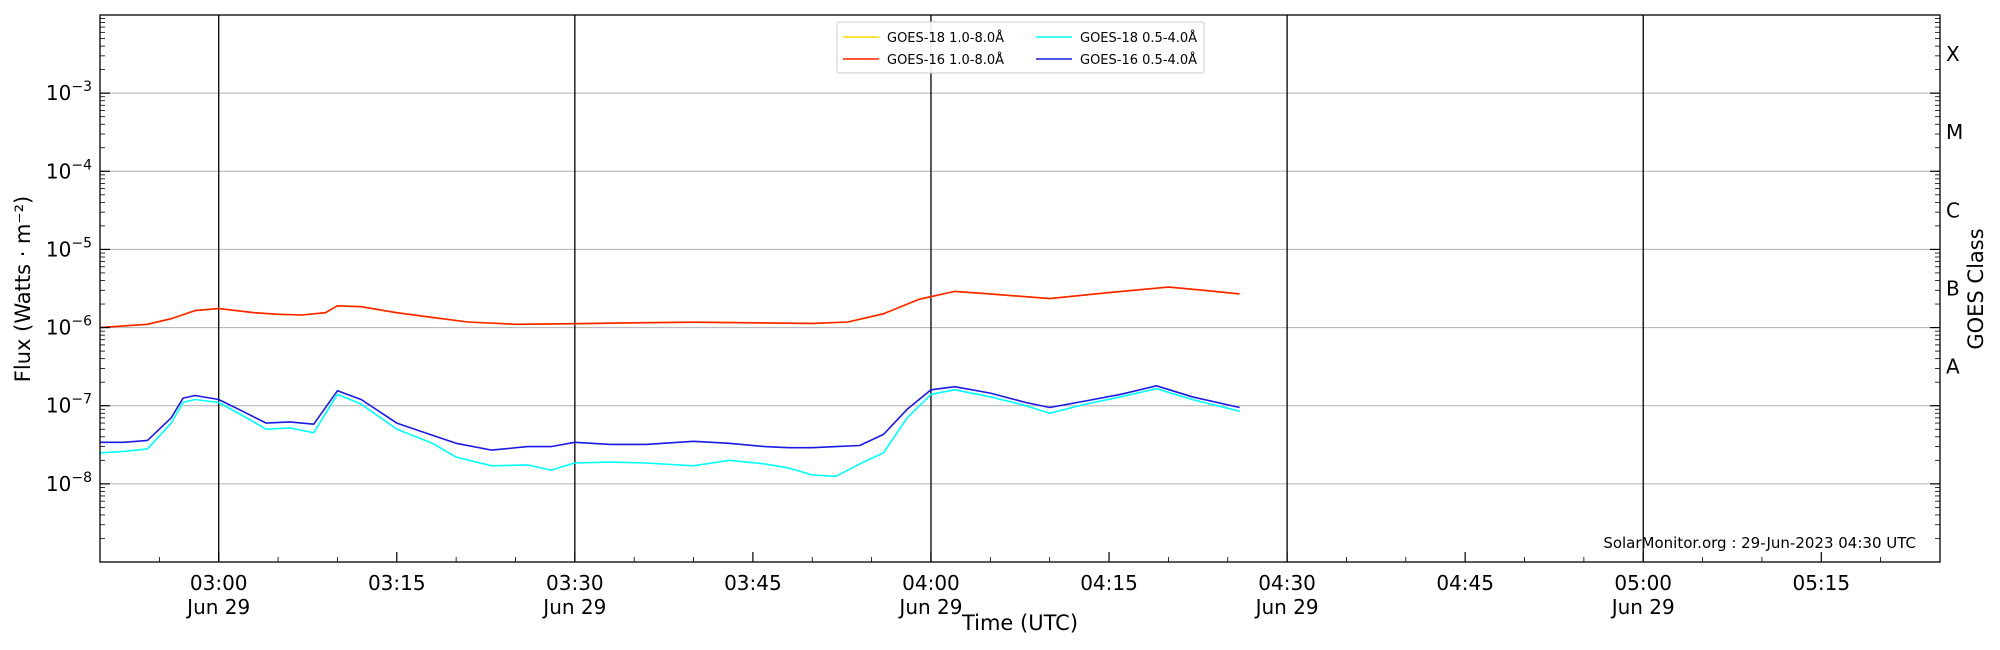 The height and width of the screenshot is (650, 2000). Describe the element at coordinates (1287, 583) in the screenshot. I see `x-tick-label: 04:30` at that location.